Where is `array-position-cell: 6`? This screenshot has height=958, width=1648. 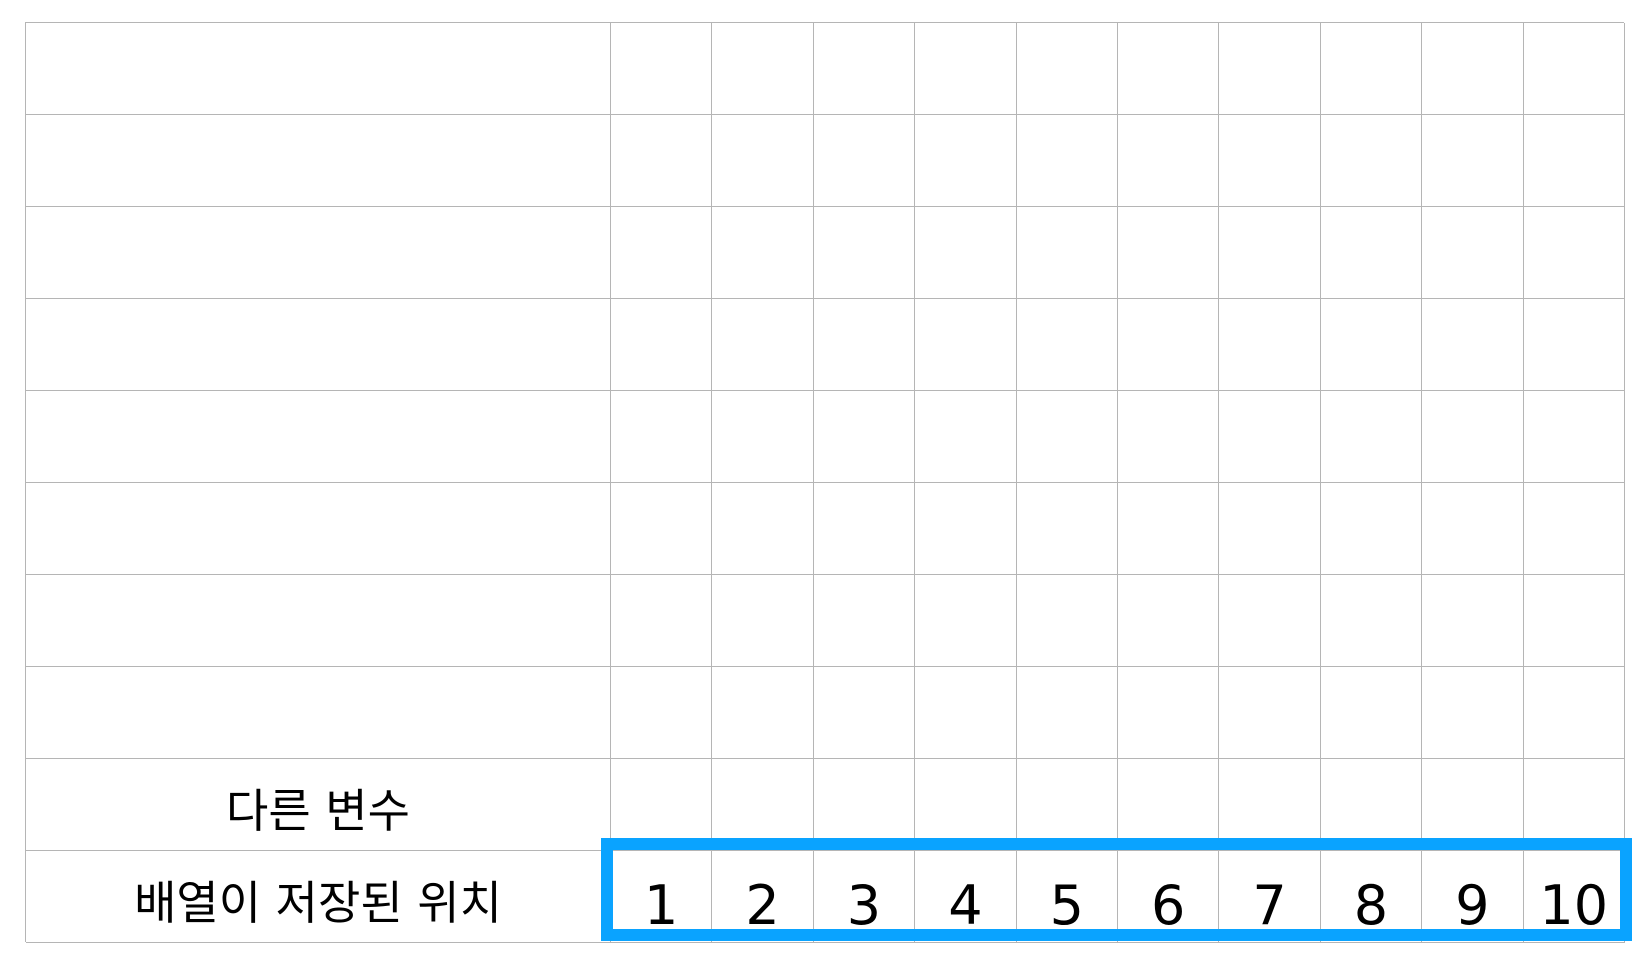
array-position-cell: 6 is located at coordinates (1168, 897).